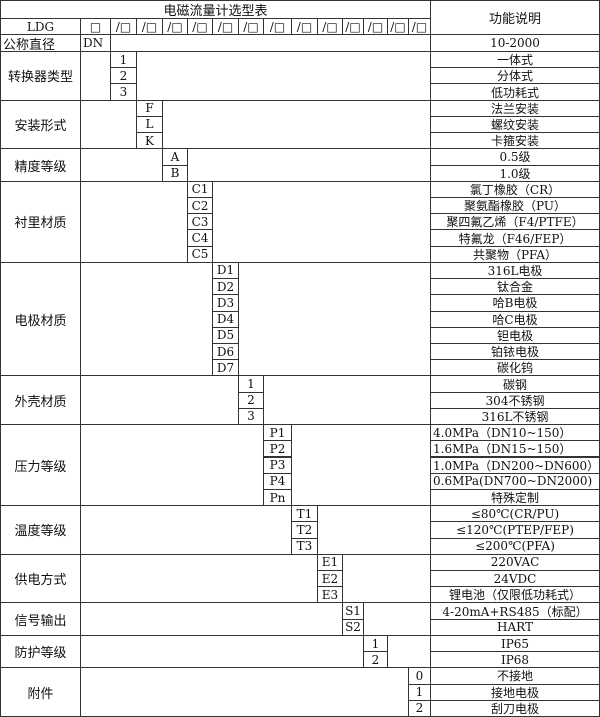 The height and width of the screenshot is (717, 600). Describe the element at coordinates (515, 627) in the screenshot. I see `option-description: HART` at that location.